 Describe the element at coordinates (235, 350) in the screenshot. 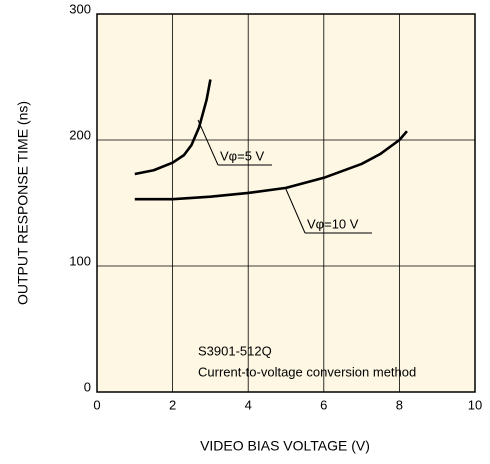

I see `annotation: S3901-512Q` at that location.